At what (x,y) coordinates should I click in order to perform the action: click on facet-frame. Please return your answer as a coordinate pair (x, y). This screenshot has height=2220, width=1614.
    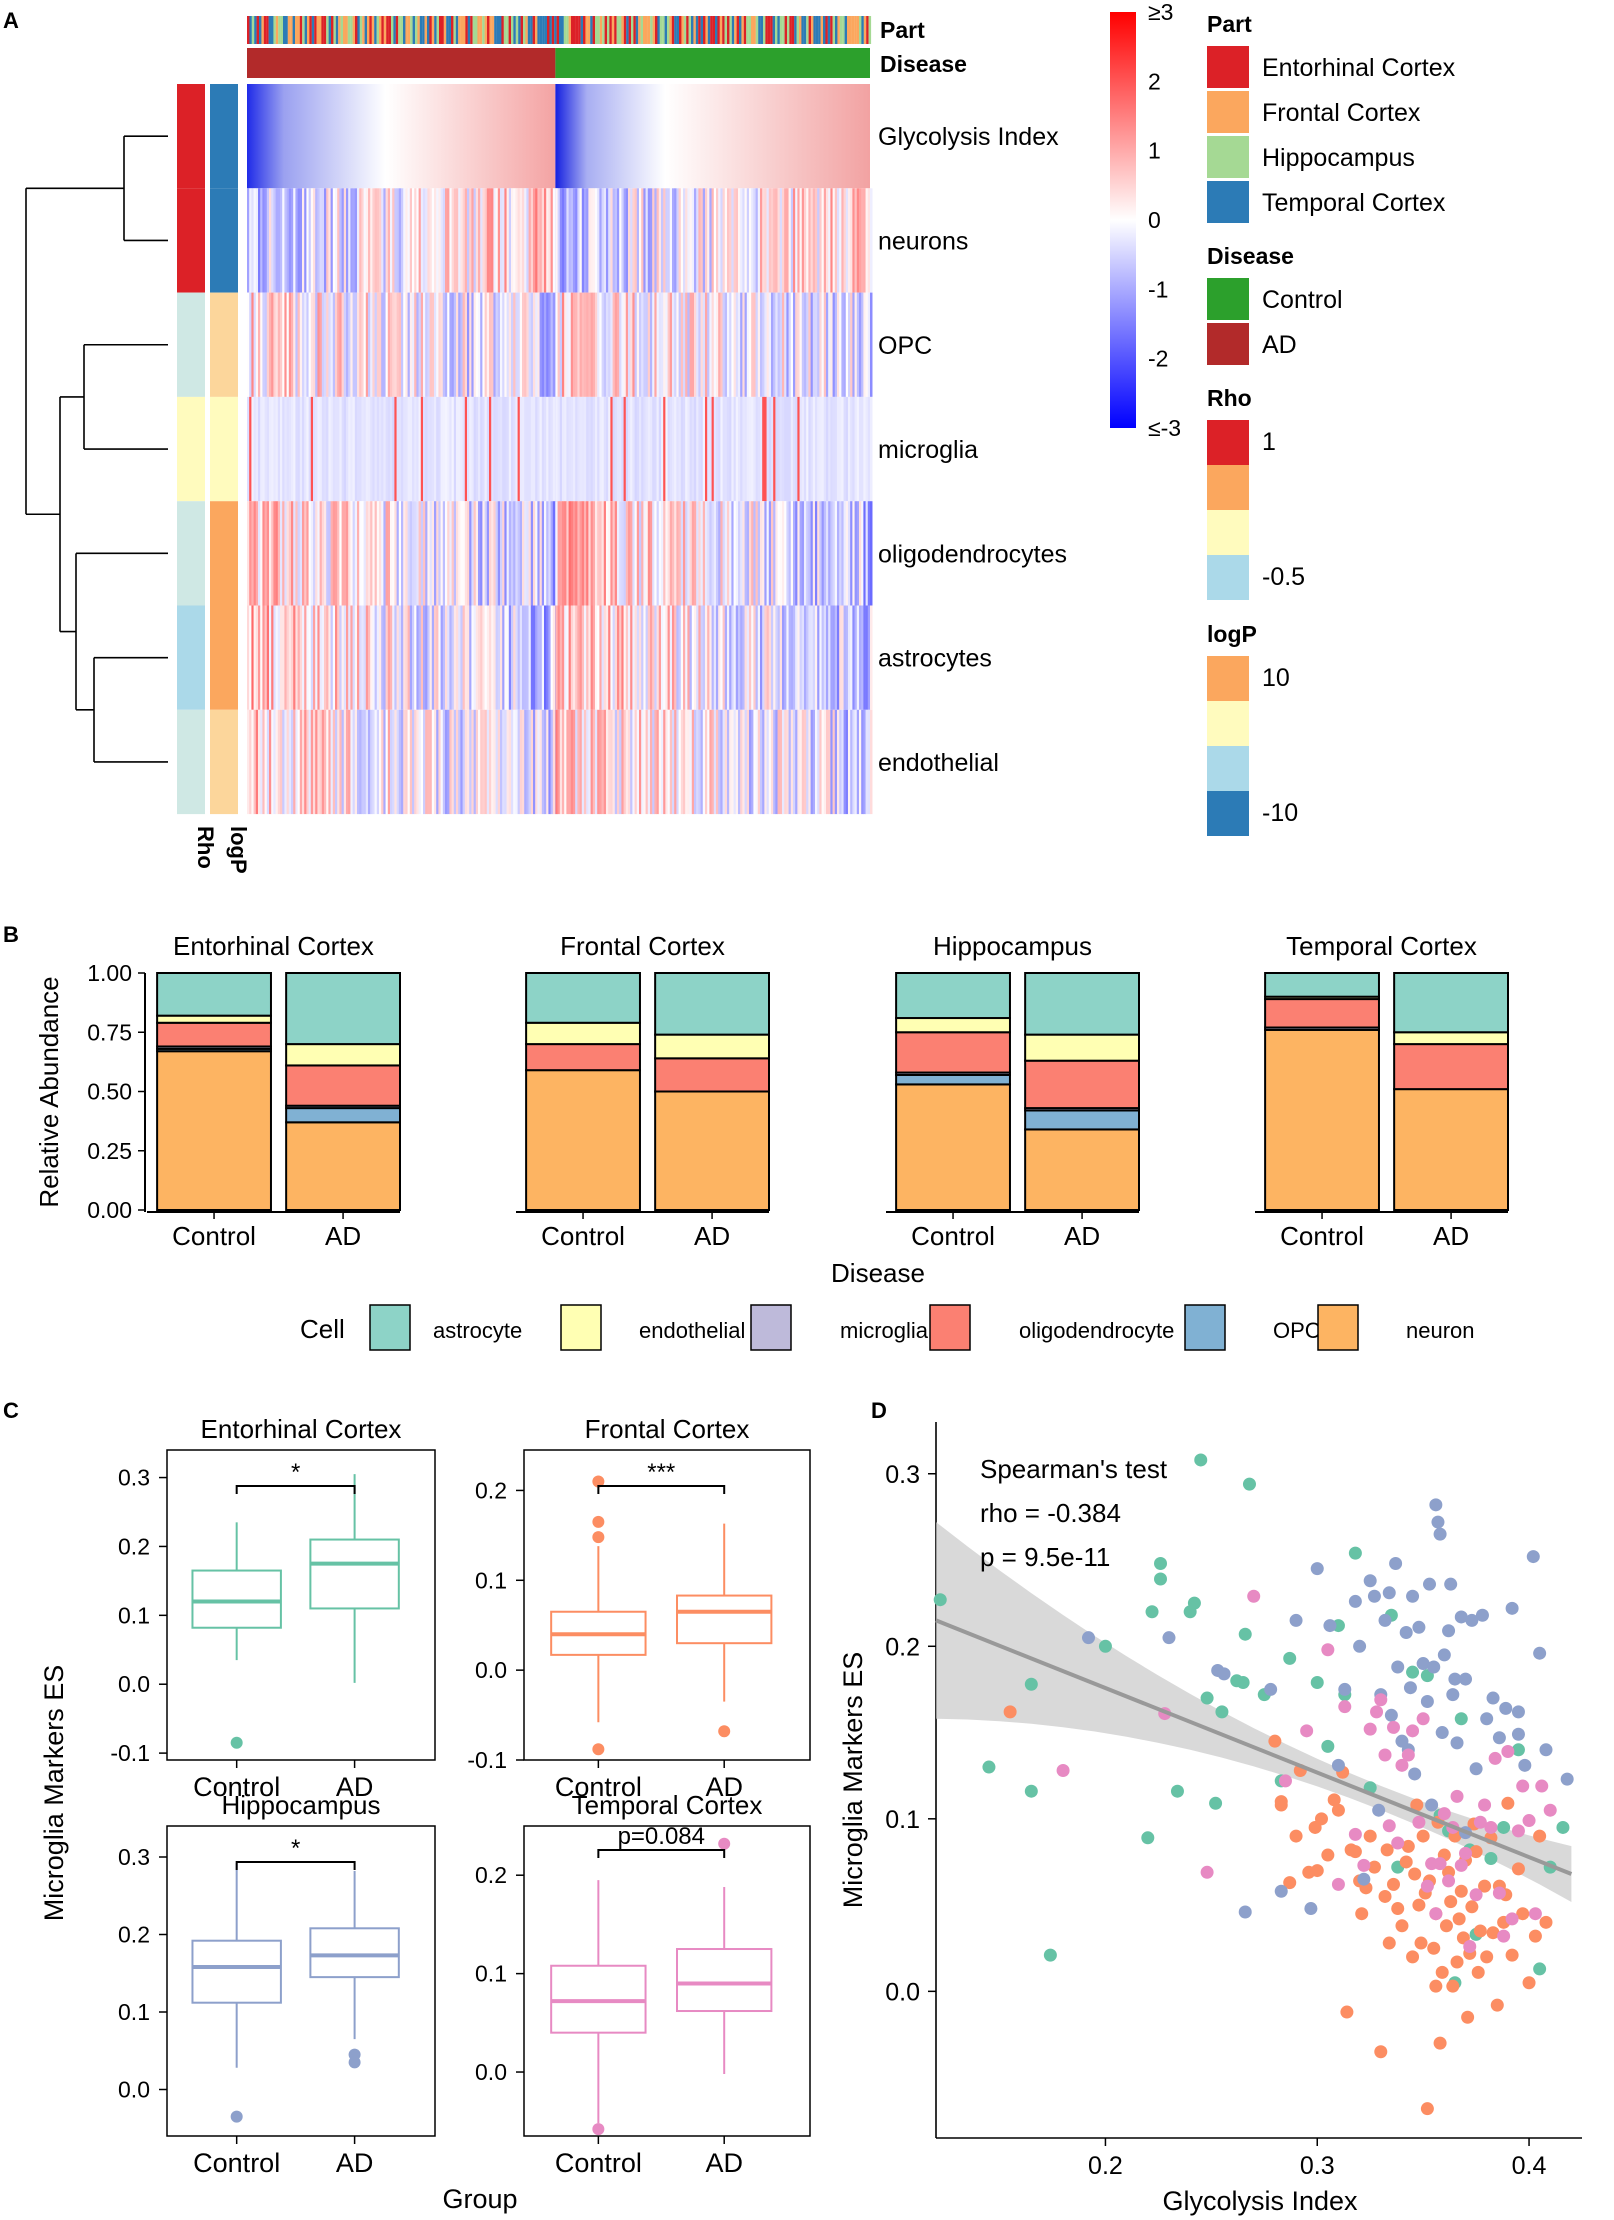
    Looking at the image, I should click on (301, 1605).